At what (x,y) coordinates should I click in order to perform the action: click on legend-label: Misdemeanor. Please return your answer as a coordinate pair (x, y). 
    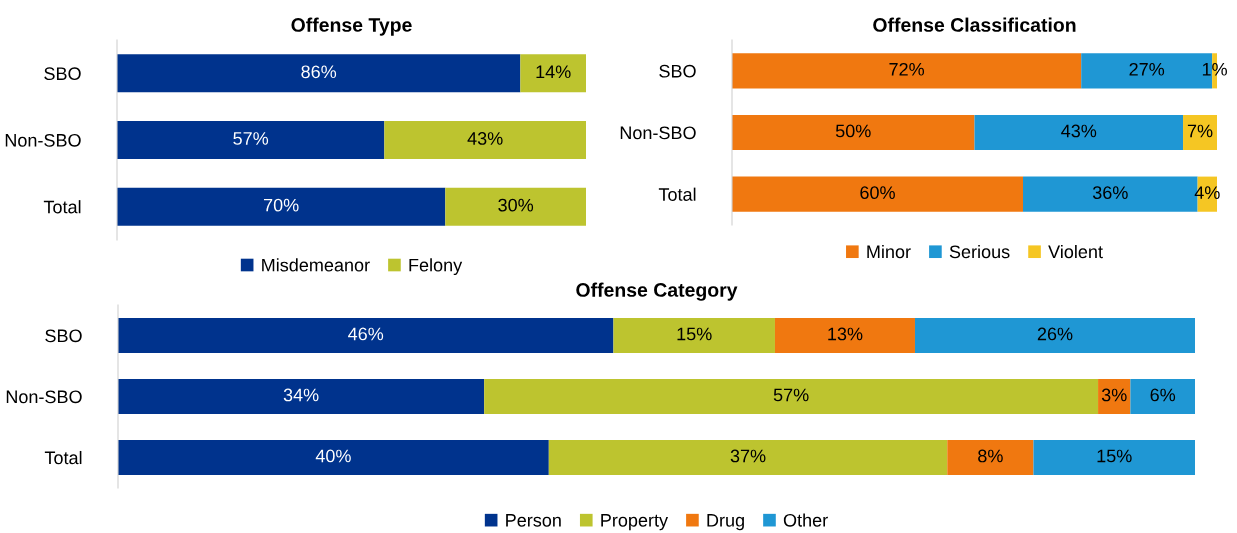
    Looking at the image, I should click on (316, 265).